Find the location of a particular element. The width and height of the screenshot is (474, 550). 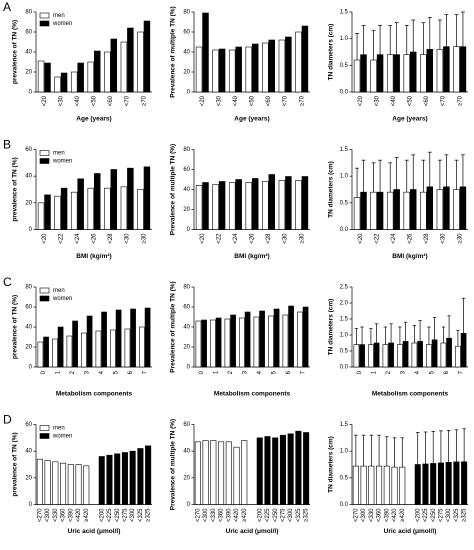

x-tick-label: <250 is located at coordinates (434, 515).